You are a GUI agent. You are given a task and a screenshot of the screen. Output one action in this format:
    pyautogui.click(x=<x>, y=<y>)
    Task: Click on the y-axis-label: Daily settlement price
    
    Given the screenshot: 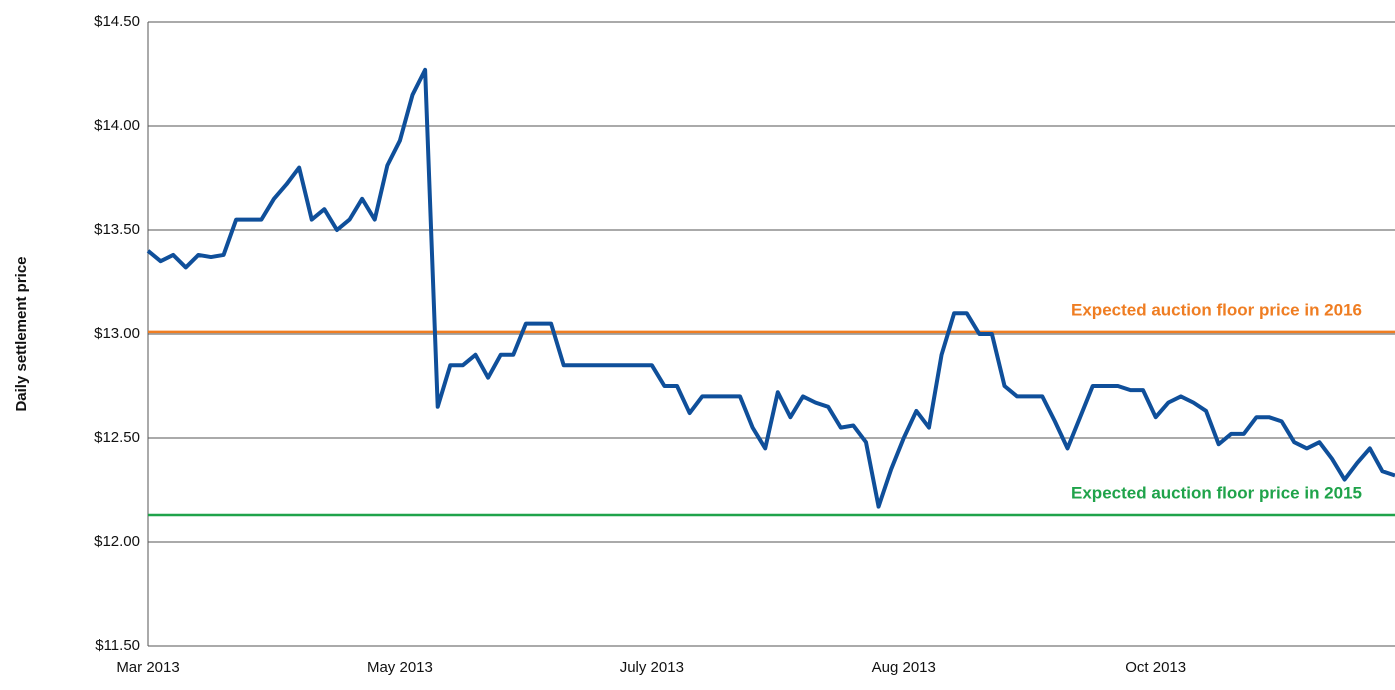 What is the action you would take?
    pyautogui.click(x=21, y=333)
    